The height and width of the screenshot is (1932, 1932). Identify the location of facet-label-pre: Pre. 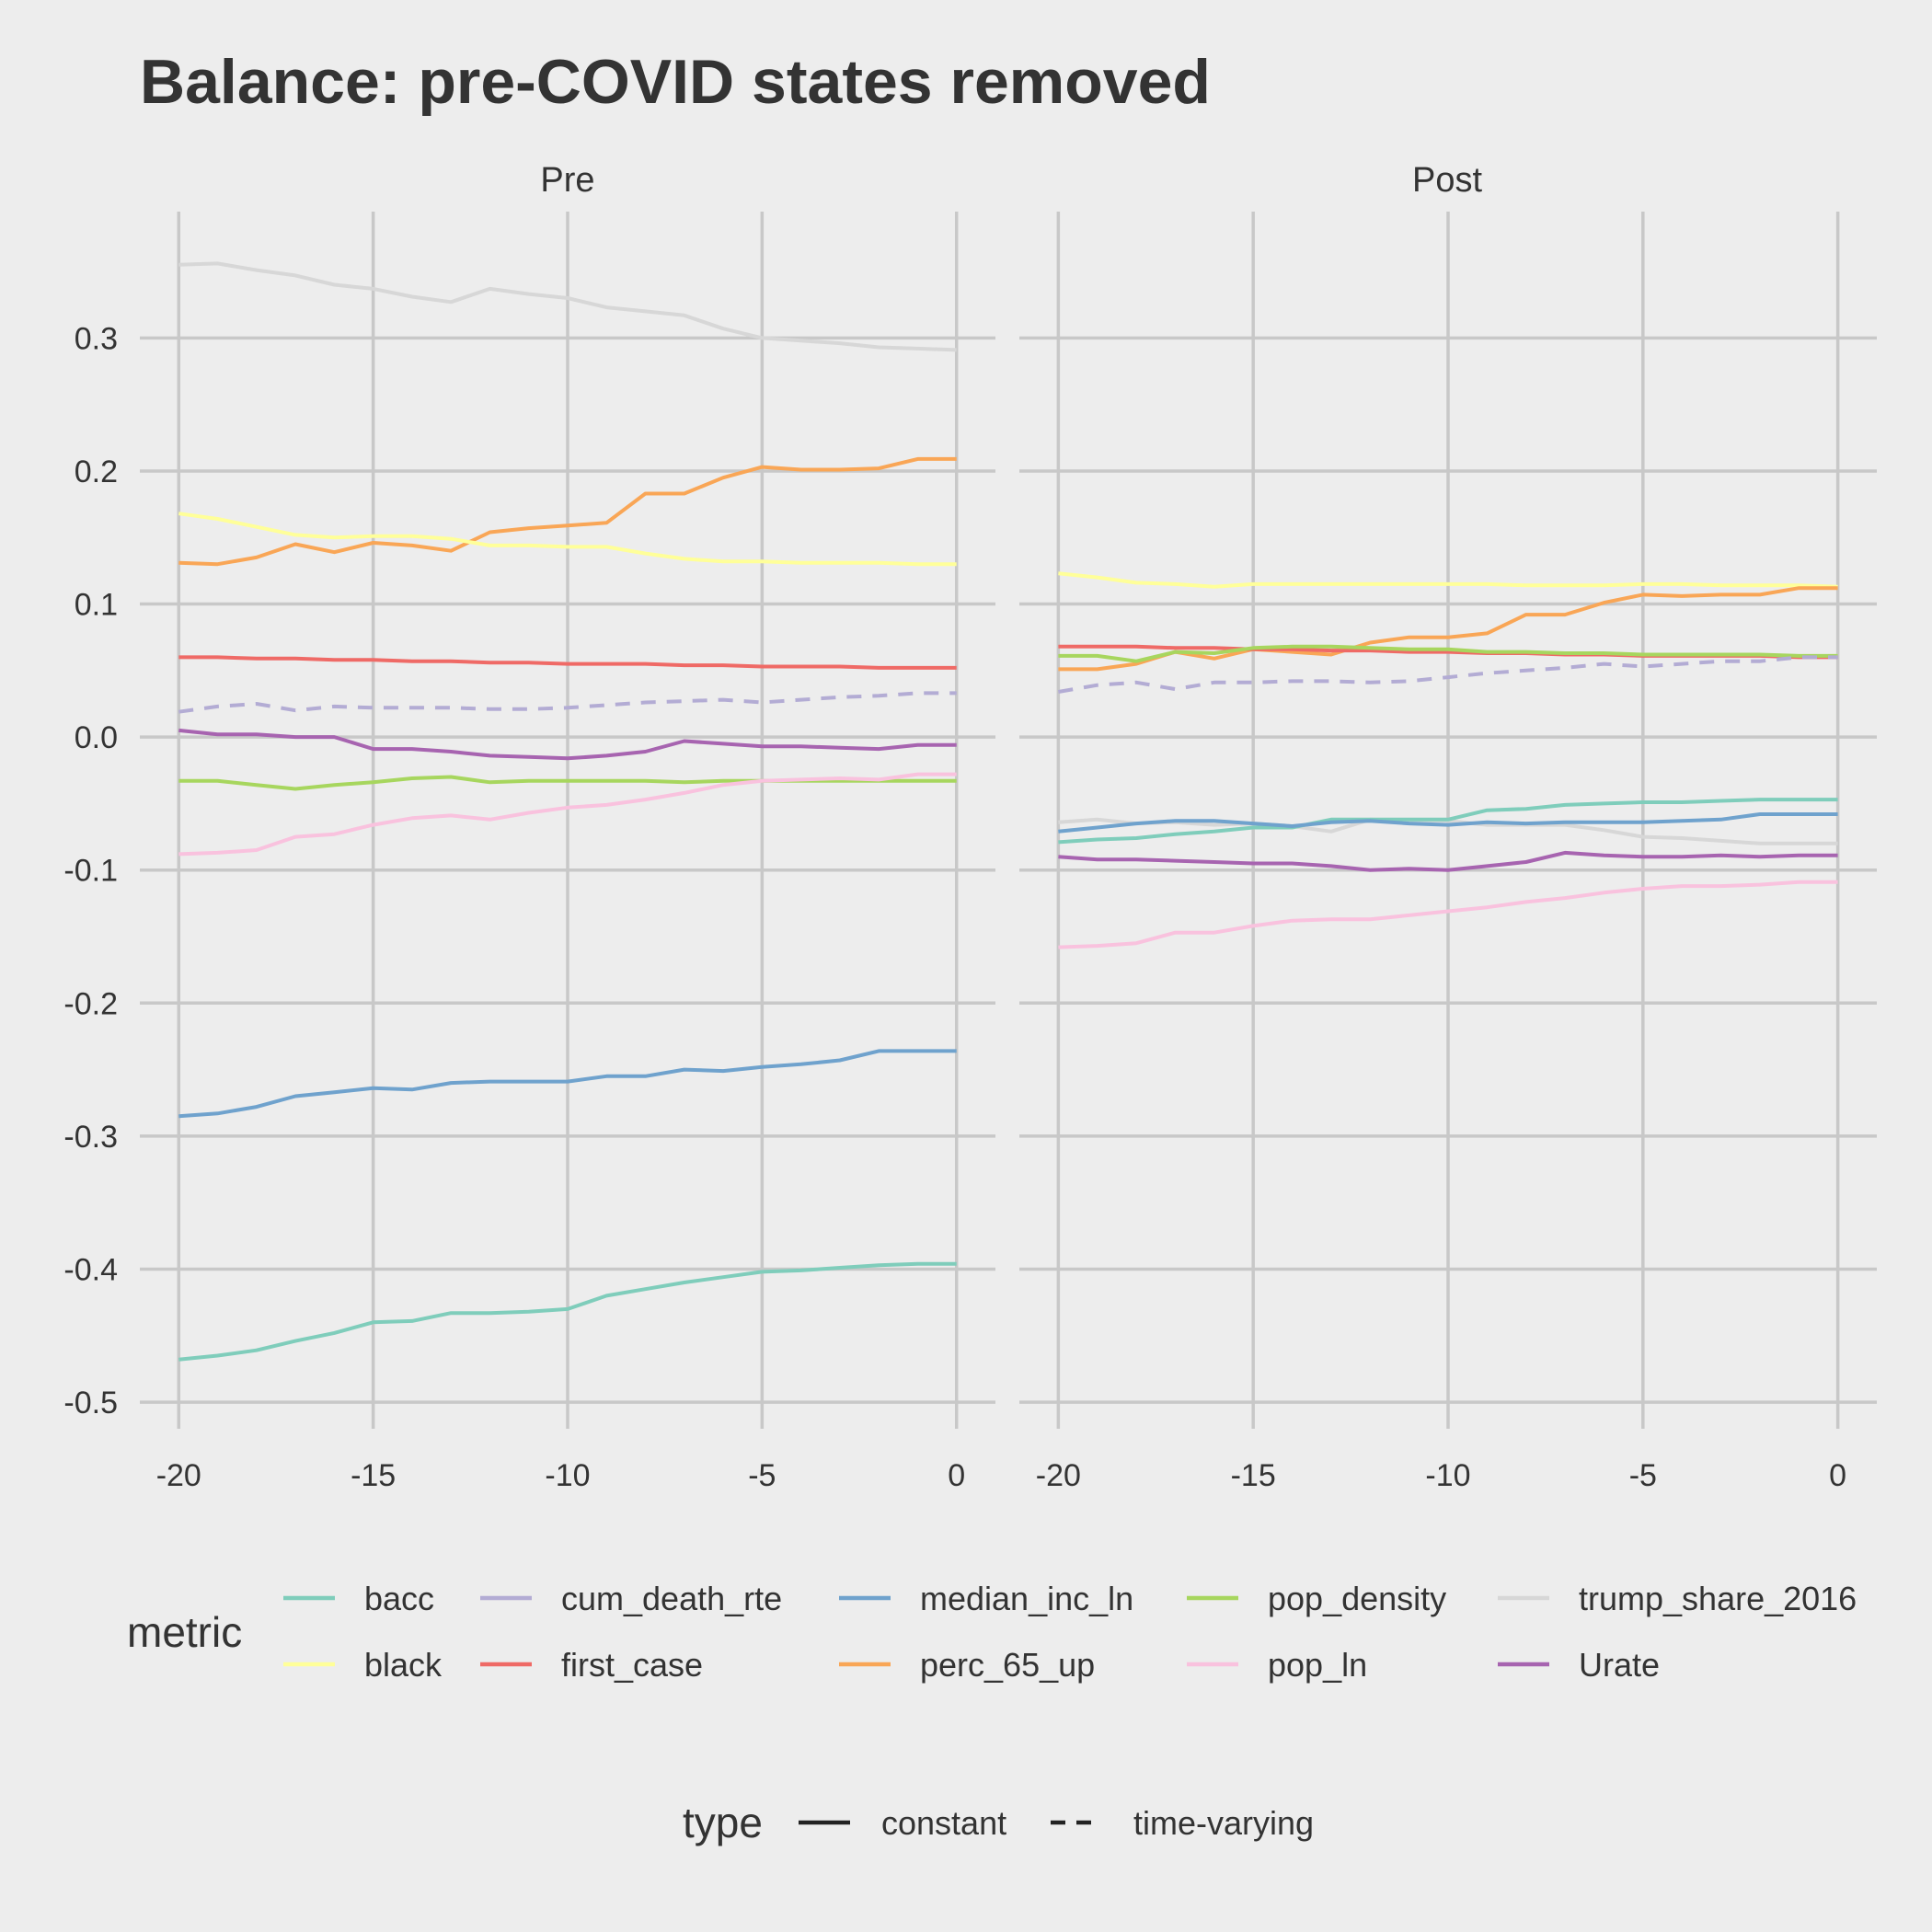
(567, 180).